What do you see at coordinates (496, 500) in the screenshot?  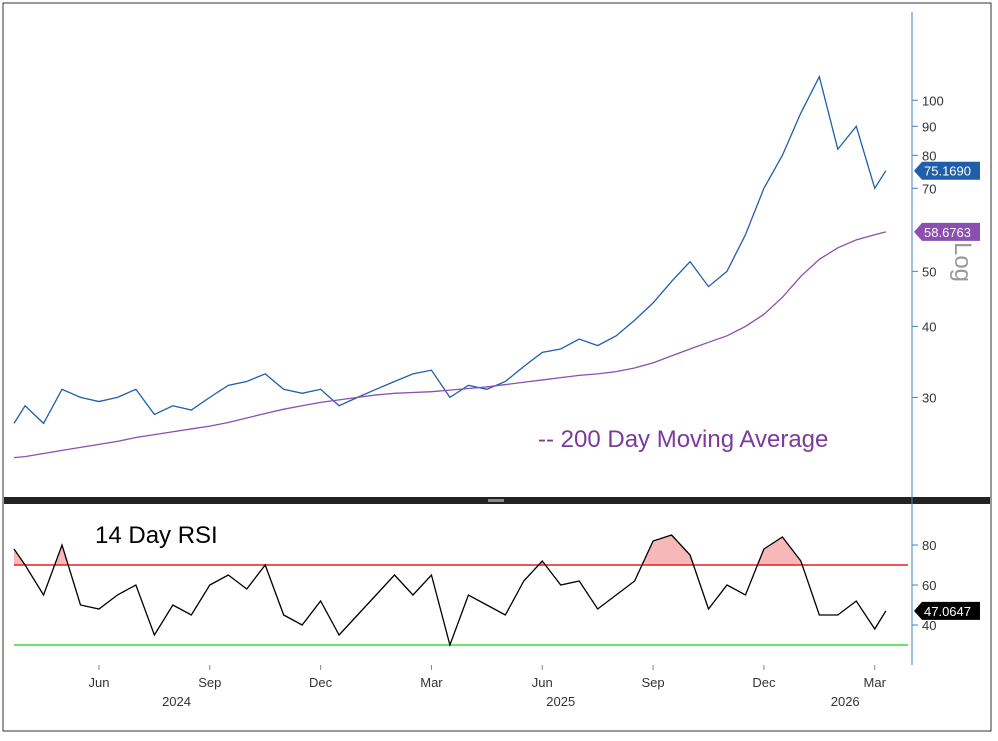 I see `separator-handle` at bounding box center [496, 500].